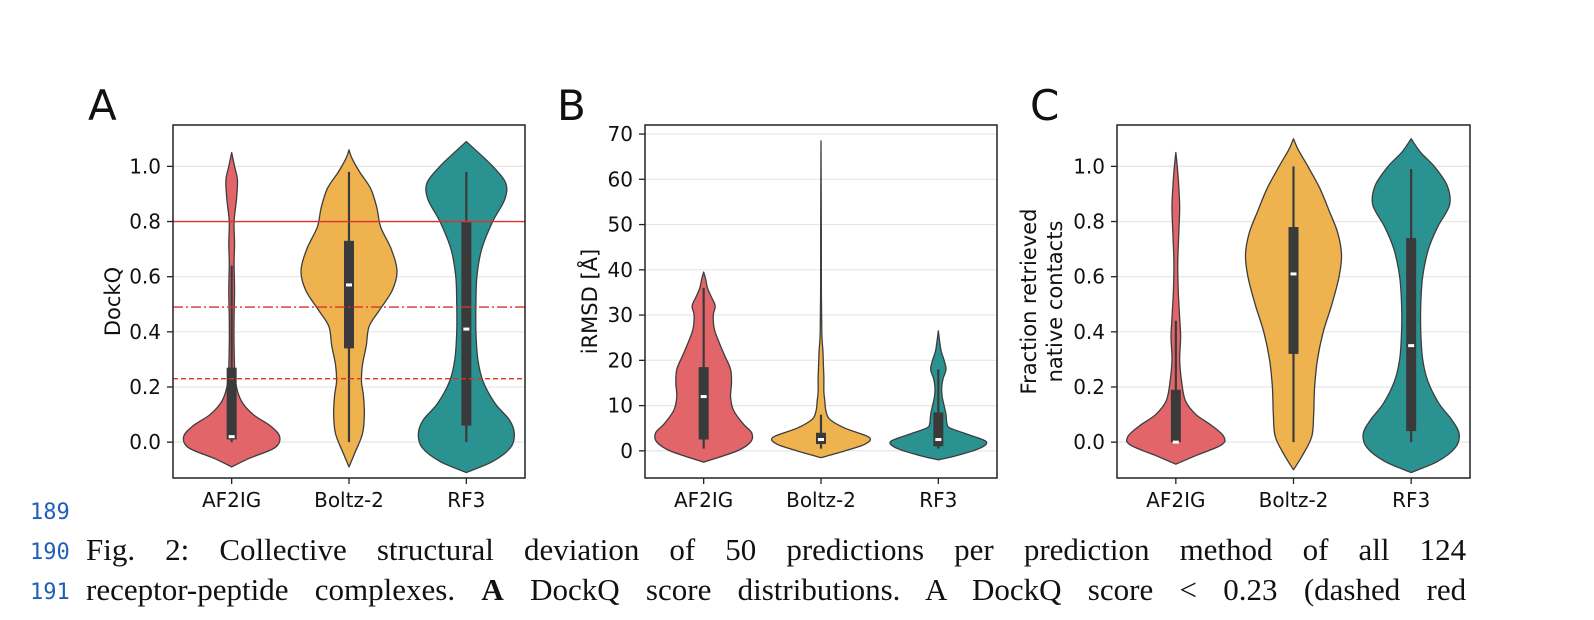  Describe the element at coordinates (620, 406) in the screenshot. I see `y-tick-label: 10` at that location.